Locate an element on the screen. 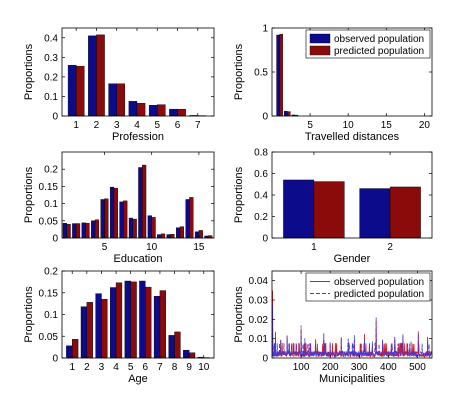 The height and width of the screenshot is (406, 474). x-axis-label: Education is located at coordinates (138, 259).